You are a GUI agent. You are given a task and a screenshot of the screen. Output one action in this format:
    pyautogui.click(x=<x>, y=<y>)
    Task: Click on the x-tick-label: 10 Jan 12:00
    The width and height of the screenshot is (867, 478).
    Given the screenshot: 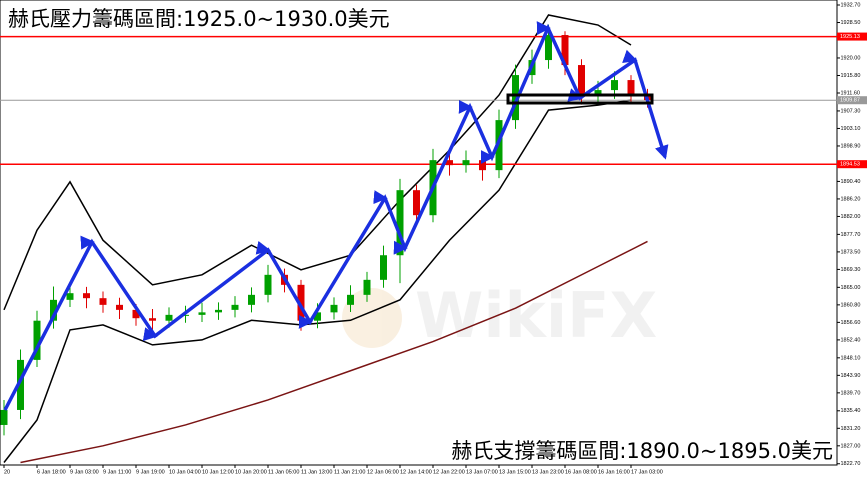 What is the action you would take?
    pyautogui.click(x=218, y=472)
    